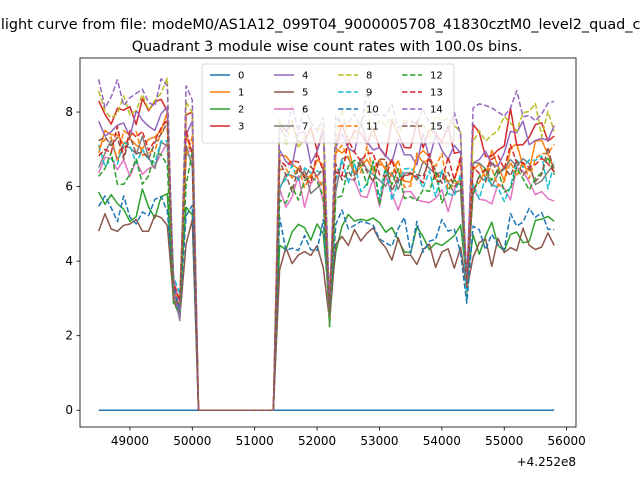 The image size is (640, 480). Describe the element at coordinates (69, 112) in the screenshot. I see `y-tick-label: 8` at that location.